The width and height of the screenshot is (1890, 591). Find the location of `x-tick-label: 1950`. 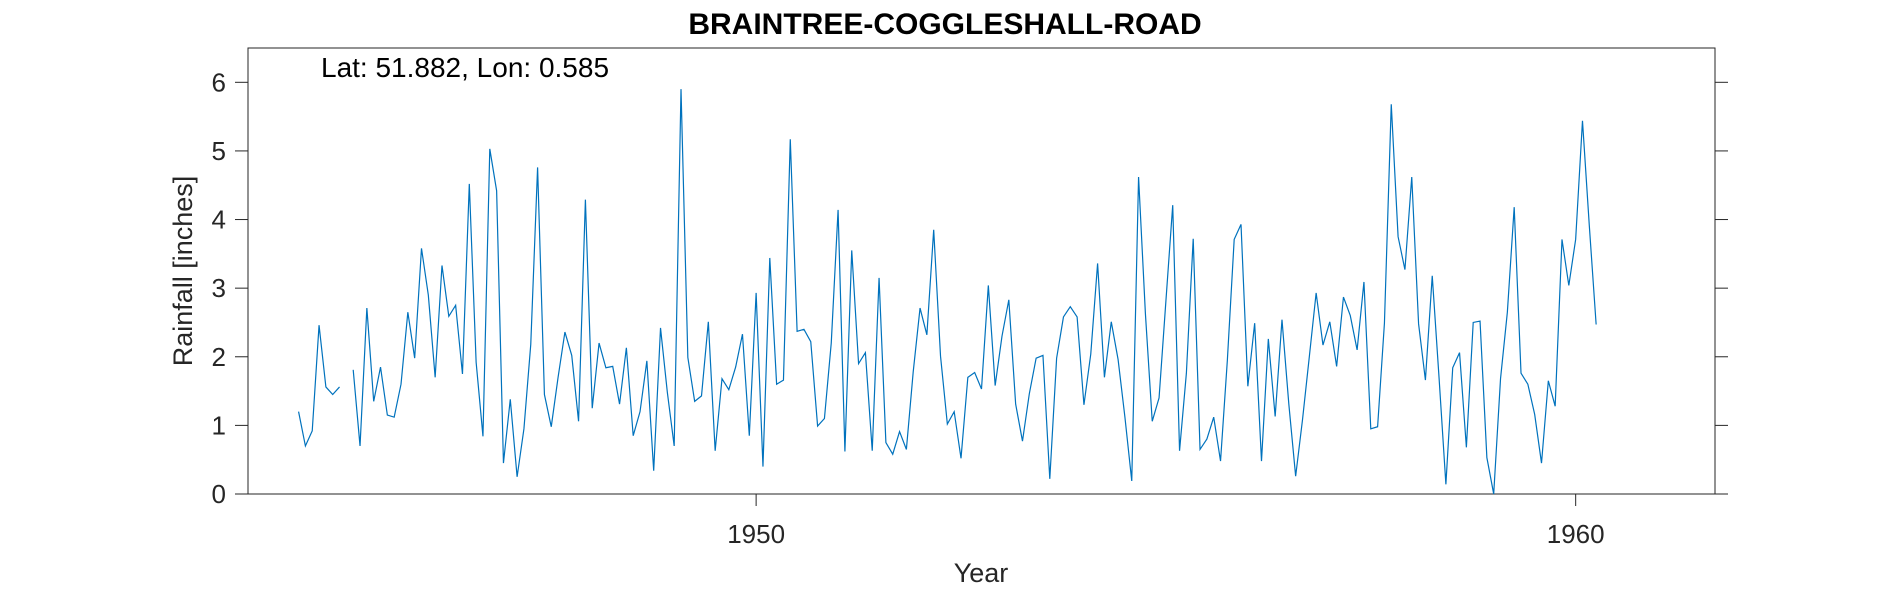

x-tick-label: 1950 is located at coordinates (756, 534).